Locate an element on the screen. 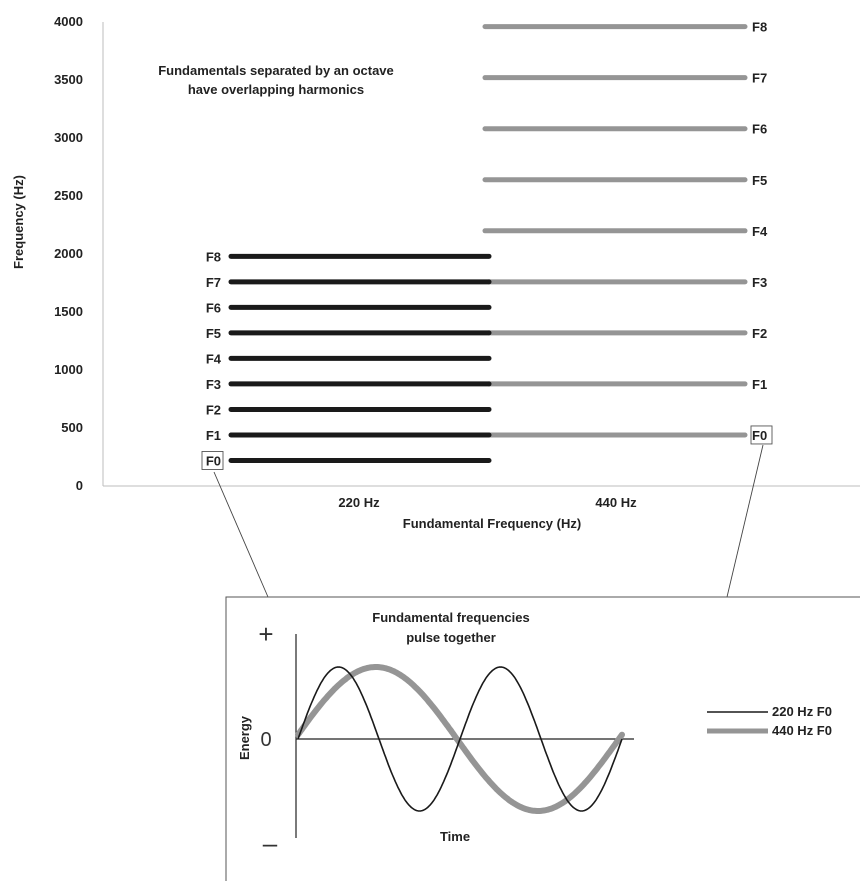 The image size is (860, 881). legend-label-220: 220 Hz F0 is located at coordinates (802, 711).